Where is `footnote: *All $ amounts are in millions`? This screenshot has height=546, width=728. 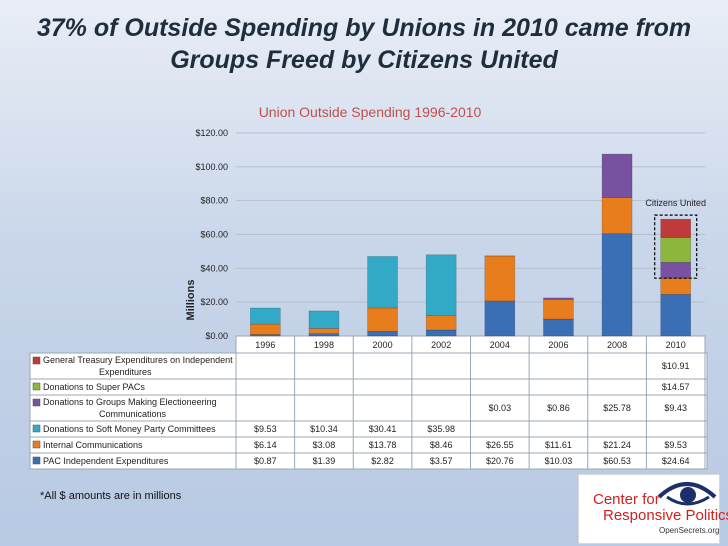
footnote: *All $ amounts are in millions is located at coordinates (111, 496).